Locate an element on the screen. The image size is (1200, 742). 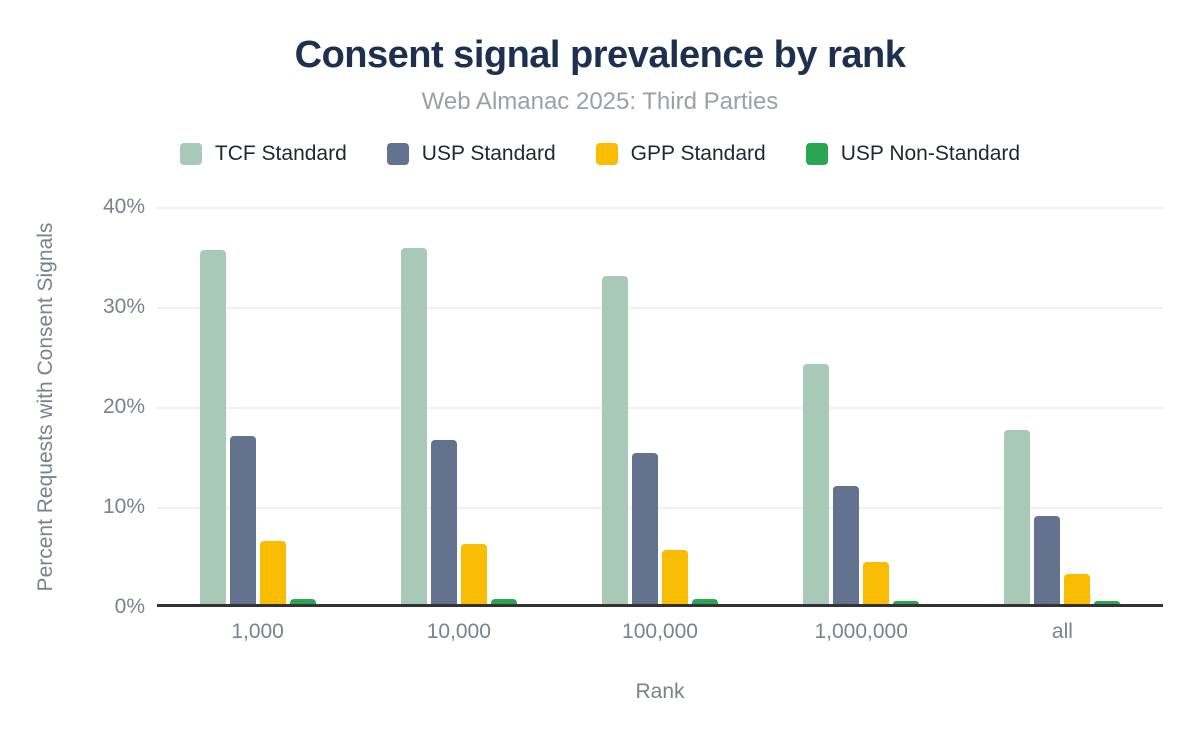
y-tick-label: 20% is located at coordinates (123, 406).